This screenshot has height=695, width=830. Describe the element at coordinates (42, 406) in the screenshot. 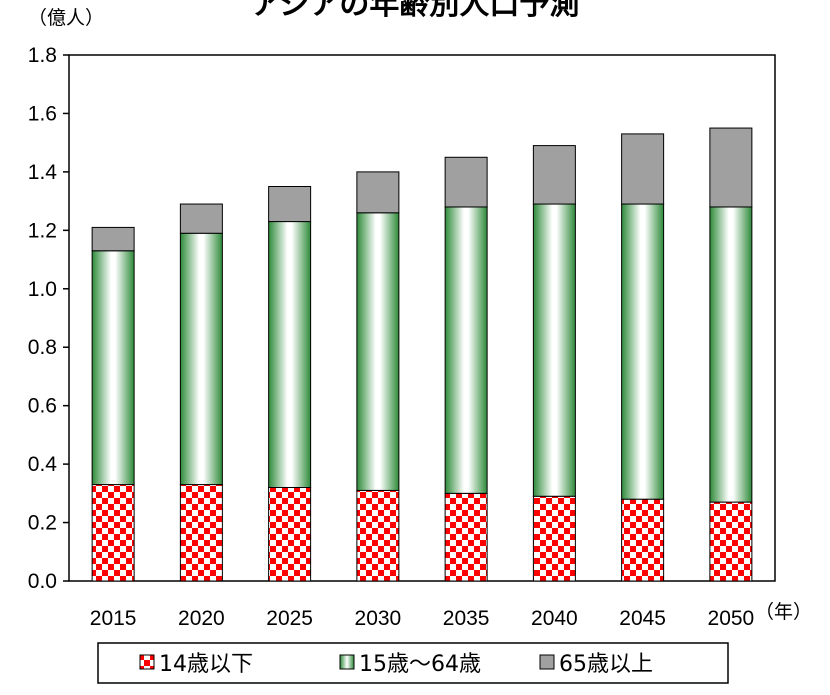

I see `y-tick-label: 0.6` at that location.